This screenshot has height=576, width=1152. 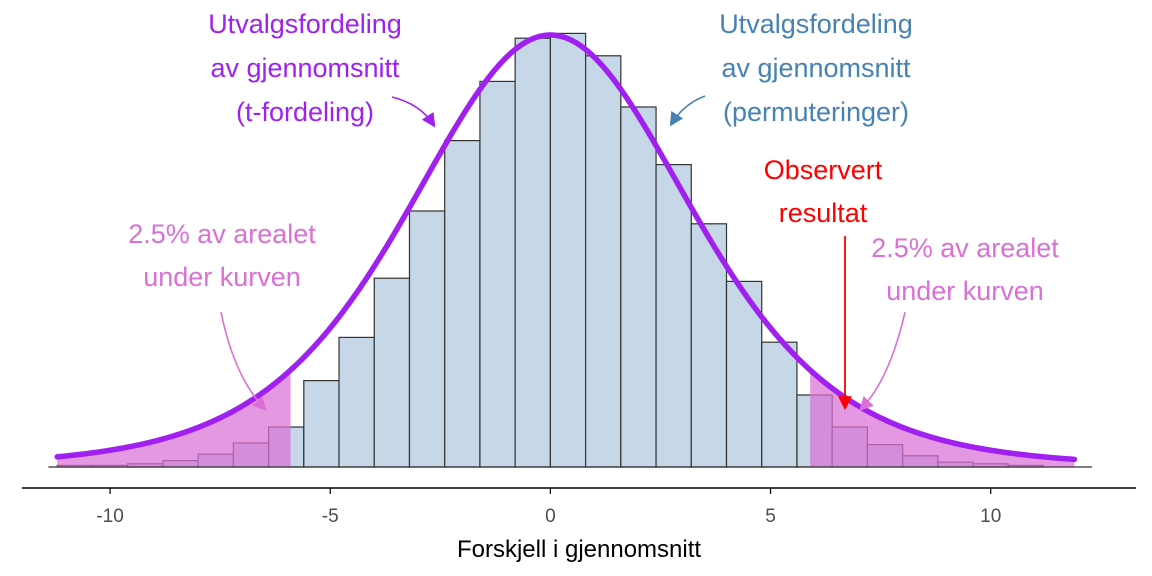 What do you see at coordinates (687, 111) in the screenshot?
I see `annotation-perm-arrow` at bounding box center [687, 111].